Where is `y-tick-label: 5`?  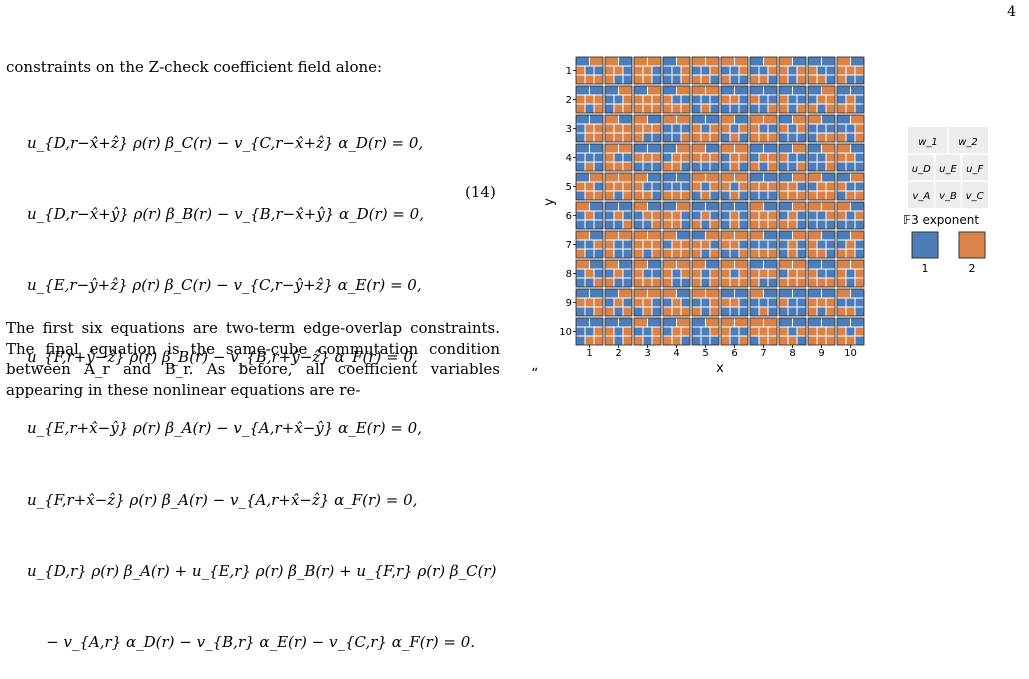
y-tick-label: 5 is located at coordinates (569, 187).